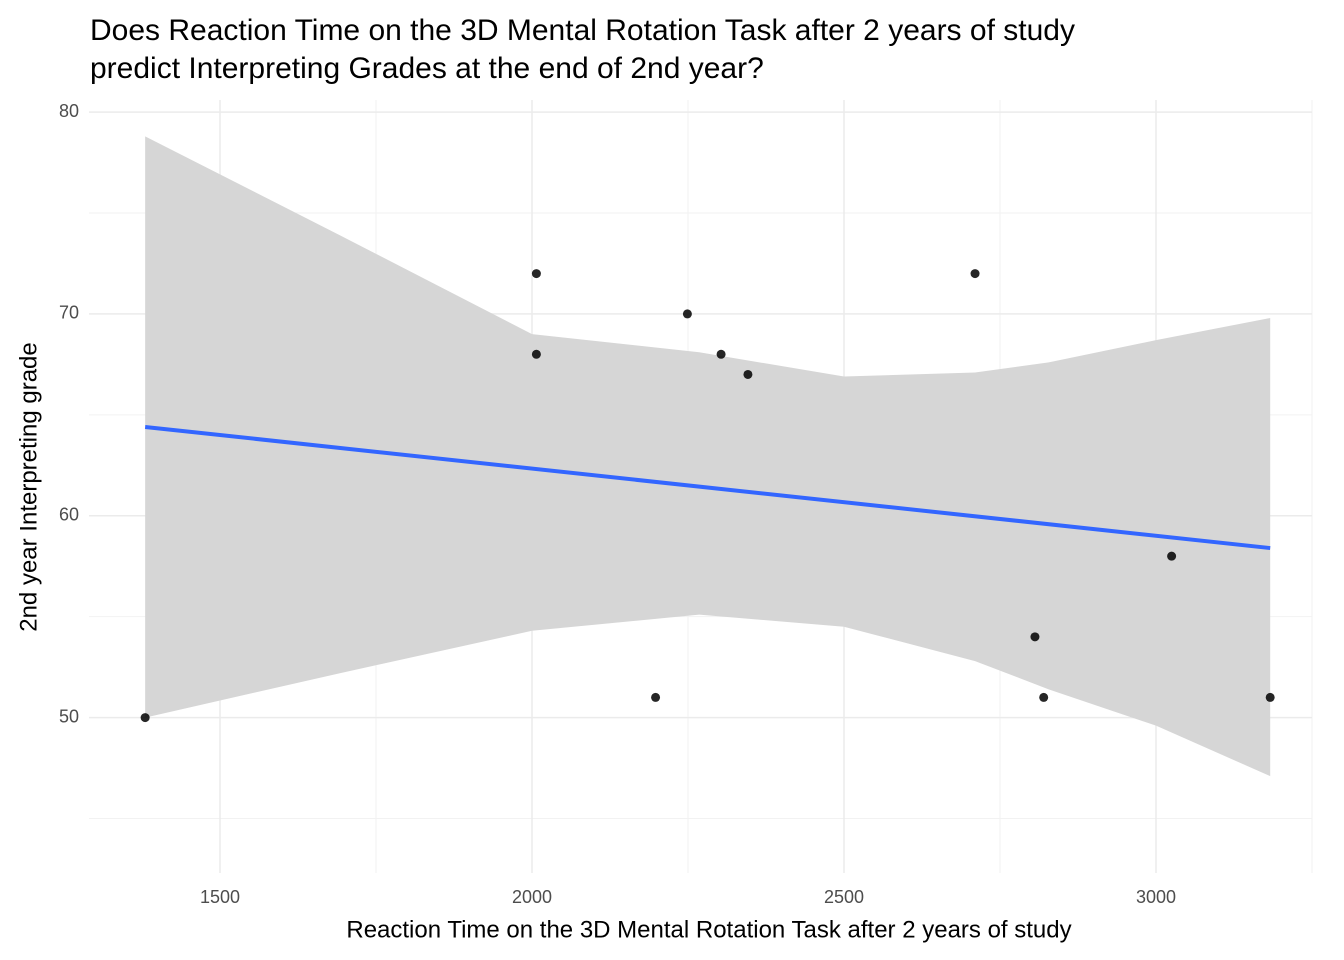 Image resolution: width=1344 pixels, height=960 pixels. Describe the element at coordinates (707, 487) in the screenshot. I see `fit-line` at that location.